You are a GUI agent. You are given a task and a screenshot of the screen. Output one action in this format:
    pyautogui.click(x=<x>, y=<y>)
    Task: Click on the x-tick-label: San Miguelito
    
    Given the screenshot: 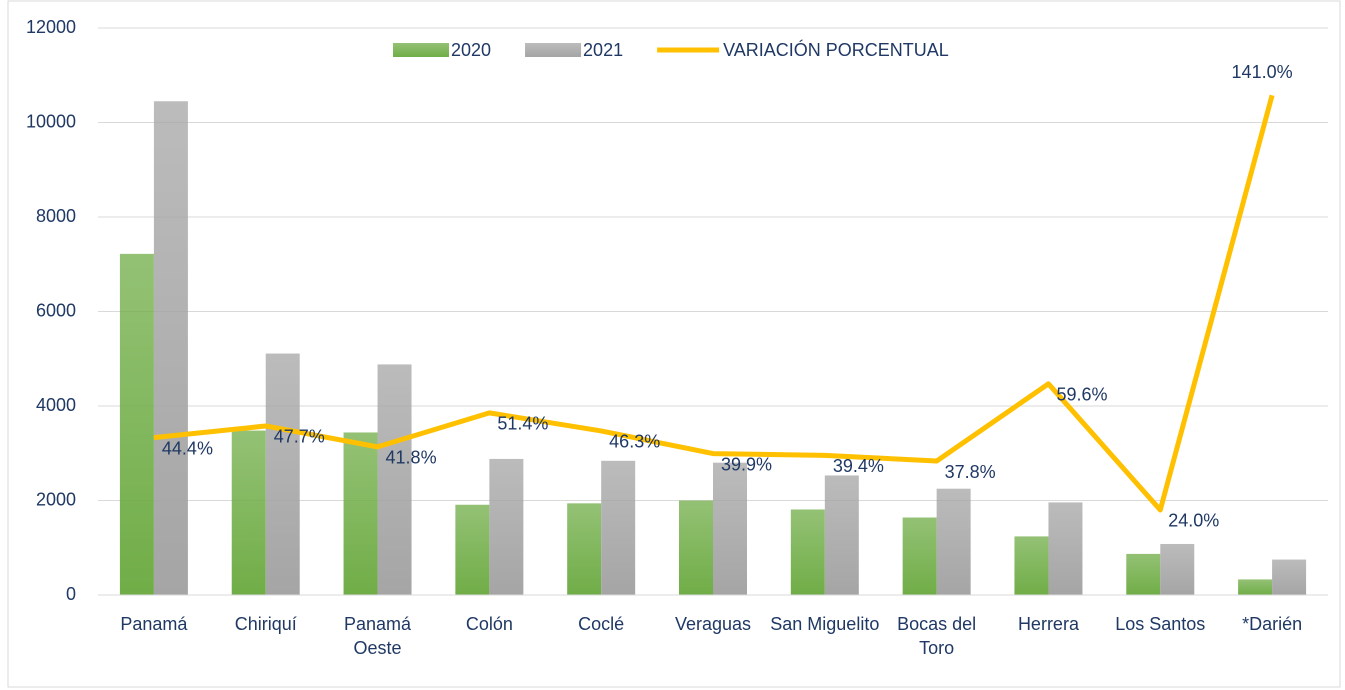 What is the action you would take?
    pyautogui.click(x=825, y=624)
    